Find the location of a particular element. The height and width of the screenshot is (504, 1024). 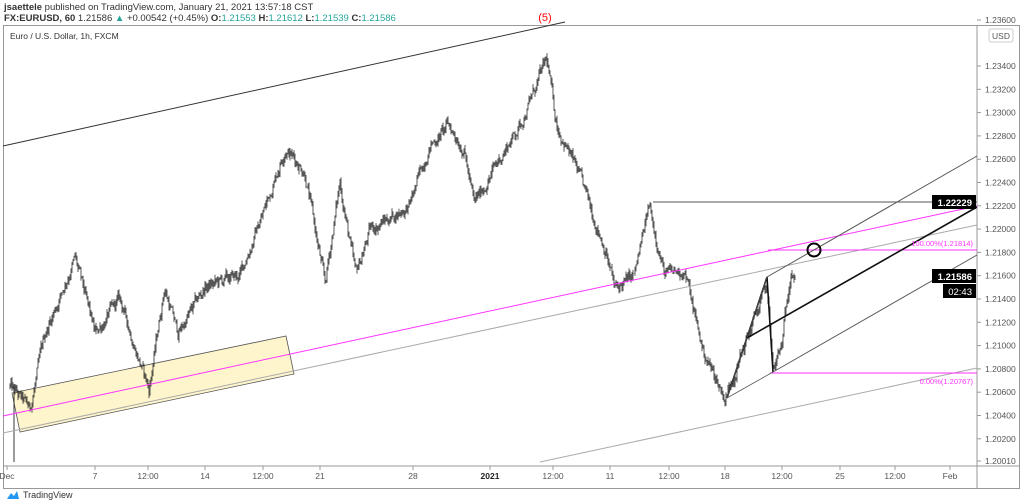

pitchfork-upper-tine is located at coordinates (872, 216).